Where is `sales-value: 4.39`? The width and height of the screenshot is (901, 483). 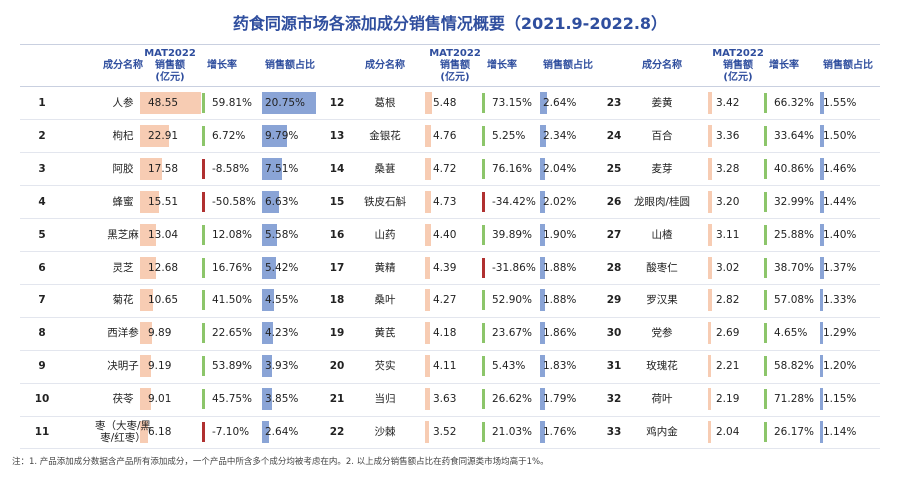
sales-value: 4.39 is located at coordinates (445, 267).